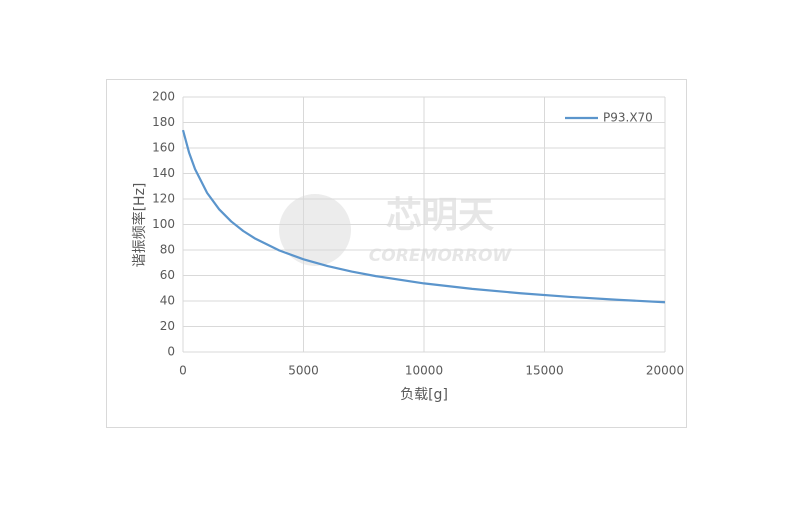 The image size is (794, 515). I want to click on y-tick-label: 140, so click(163, 173).